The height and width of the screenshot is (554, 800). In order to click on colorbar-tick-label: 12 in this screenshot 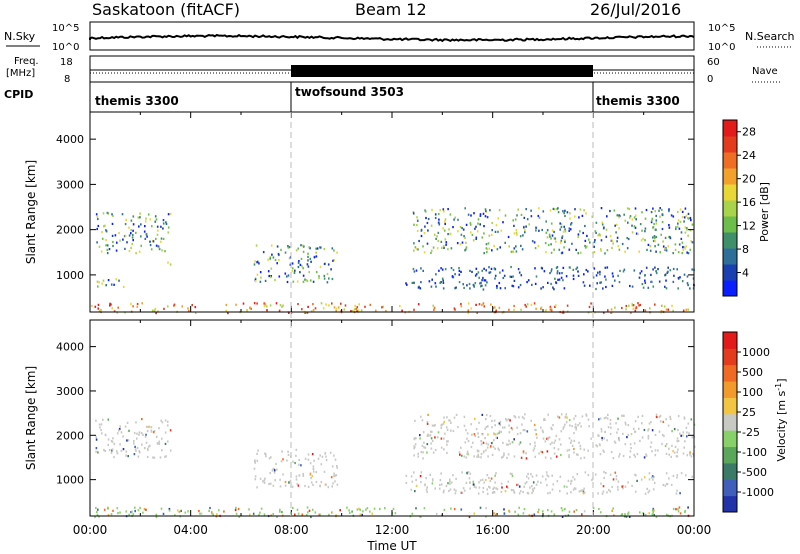, I will do `click(749, 226)`.